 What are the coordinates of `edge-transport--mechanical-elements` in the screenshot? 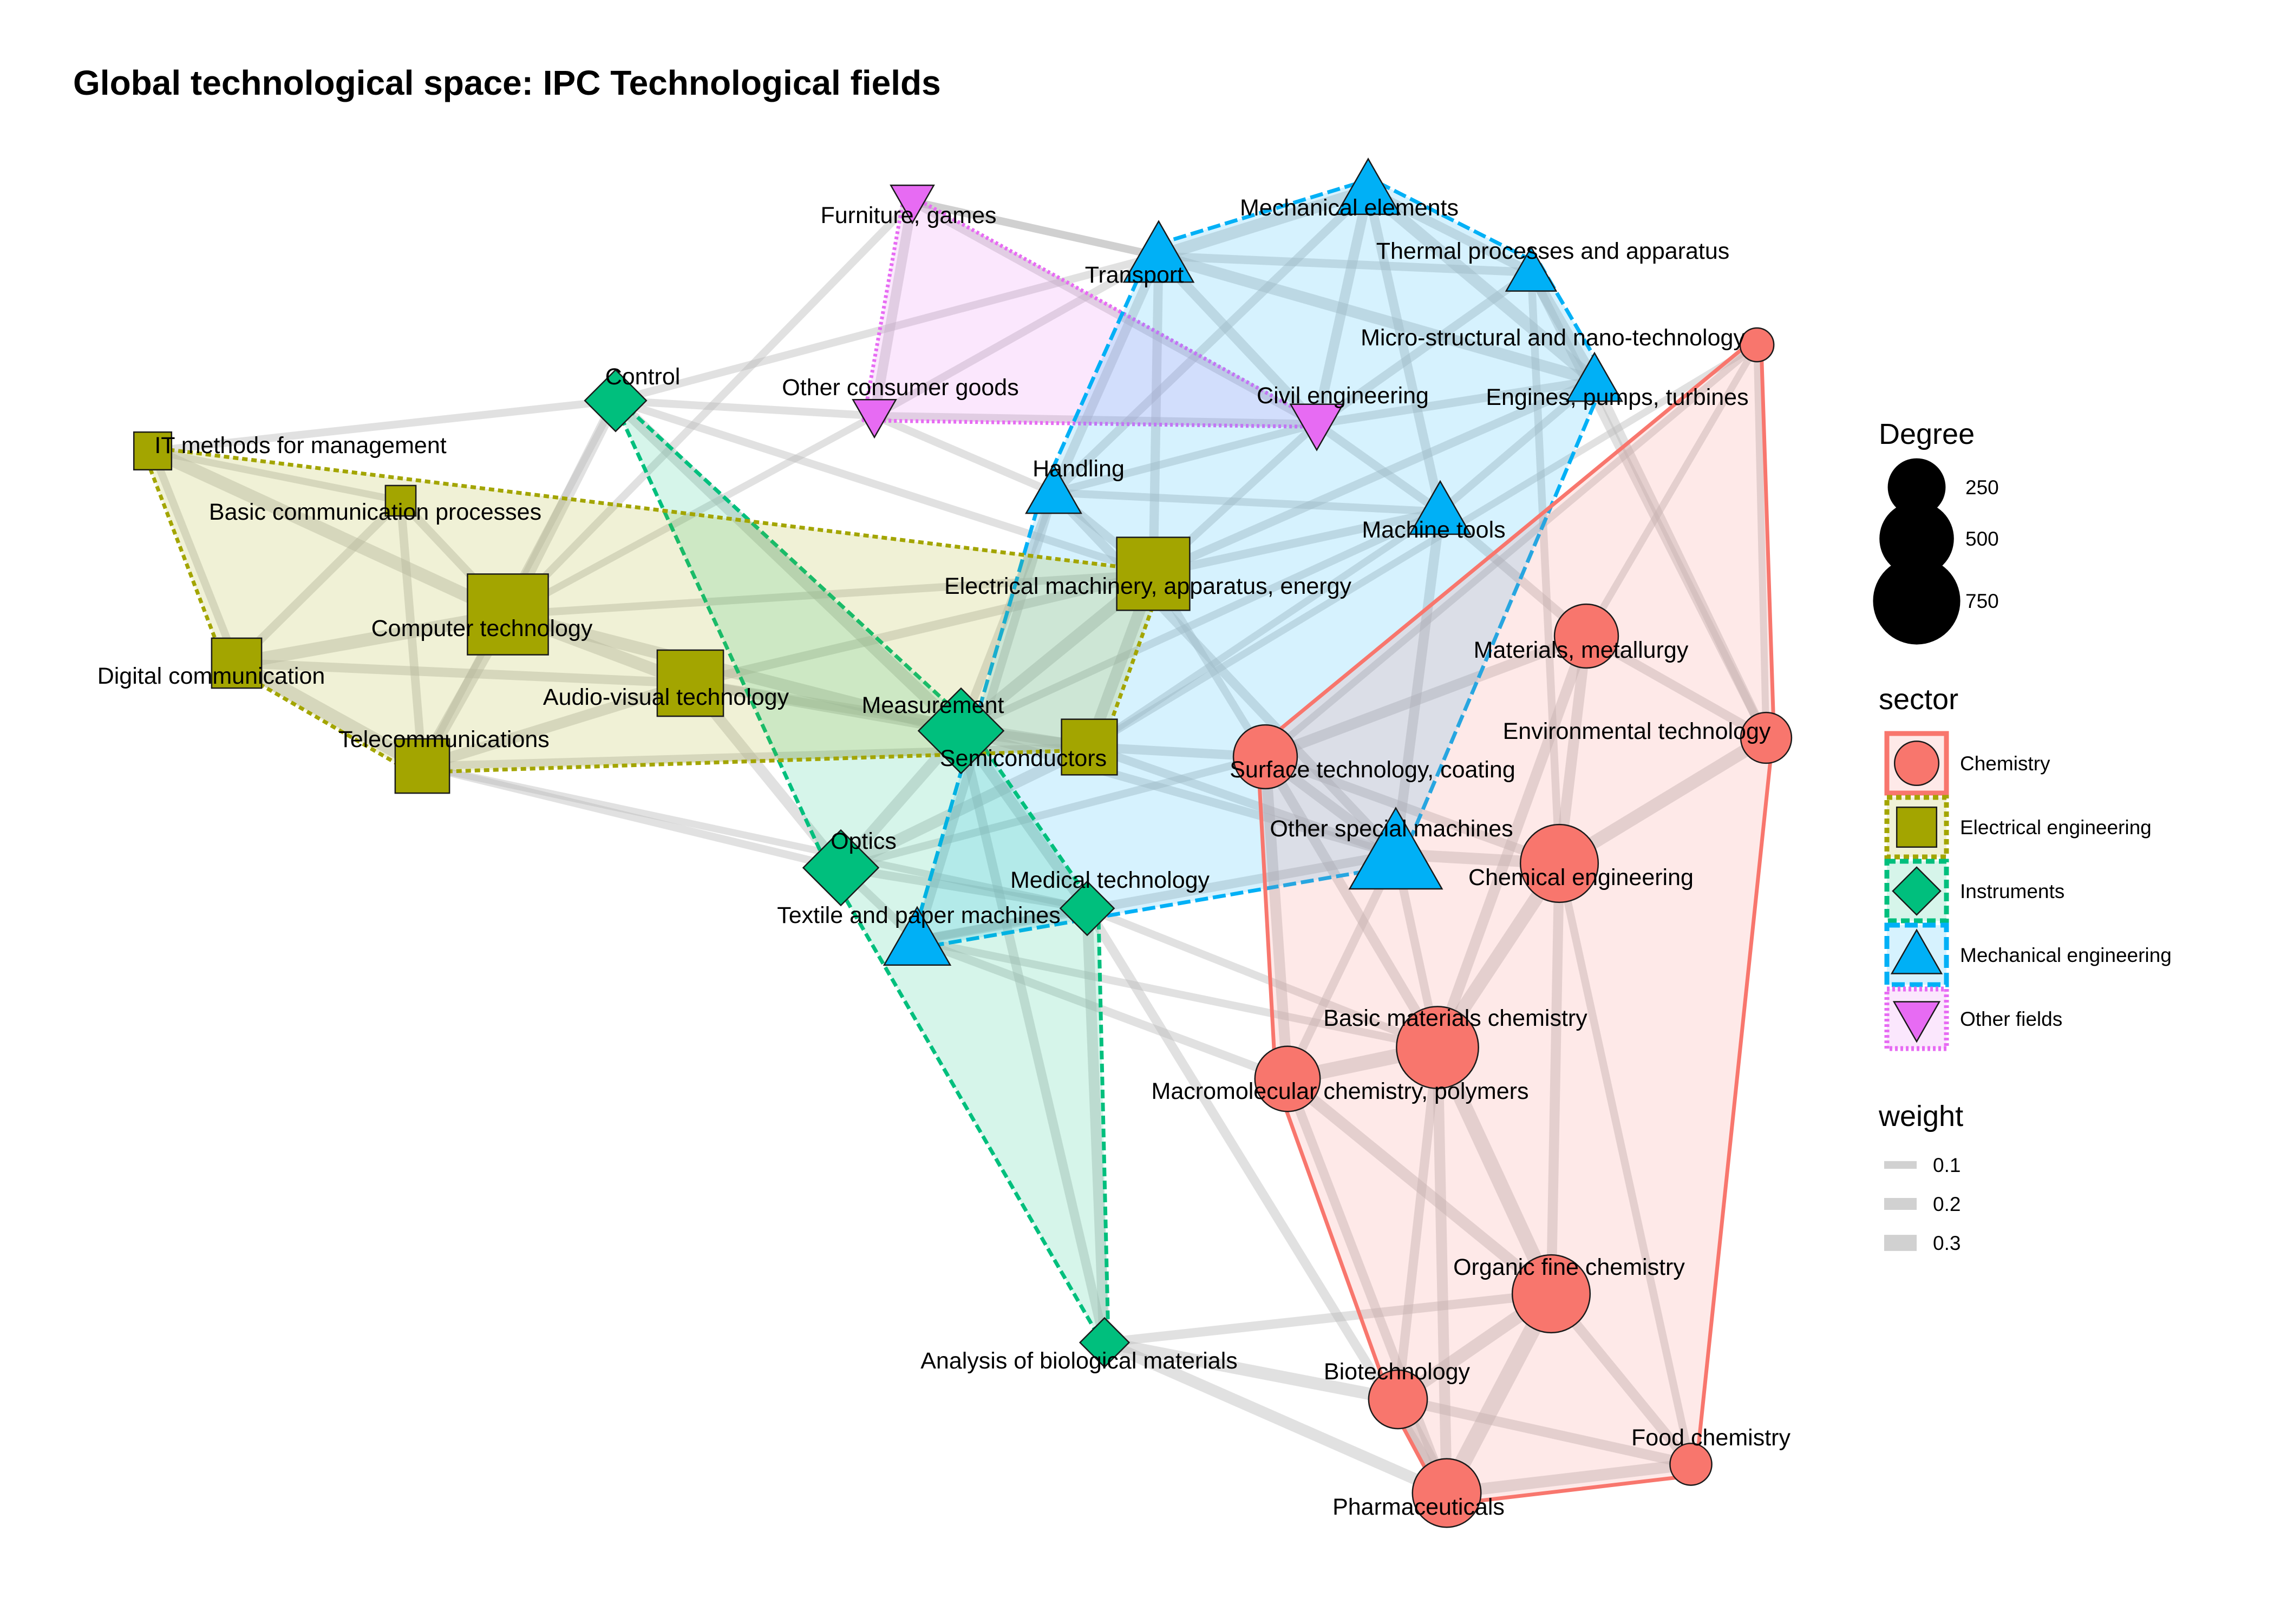 It's located at (1264, 224).